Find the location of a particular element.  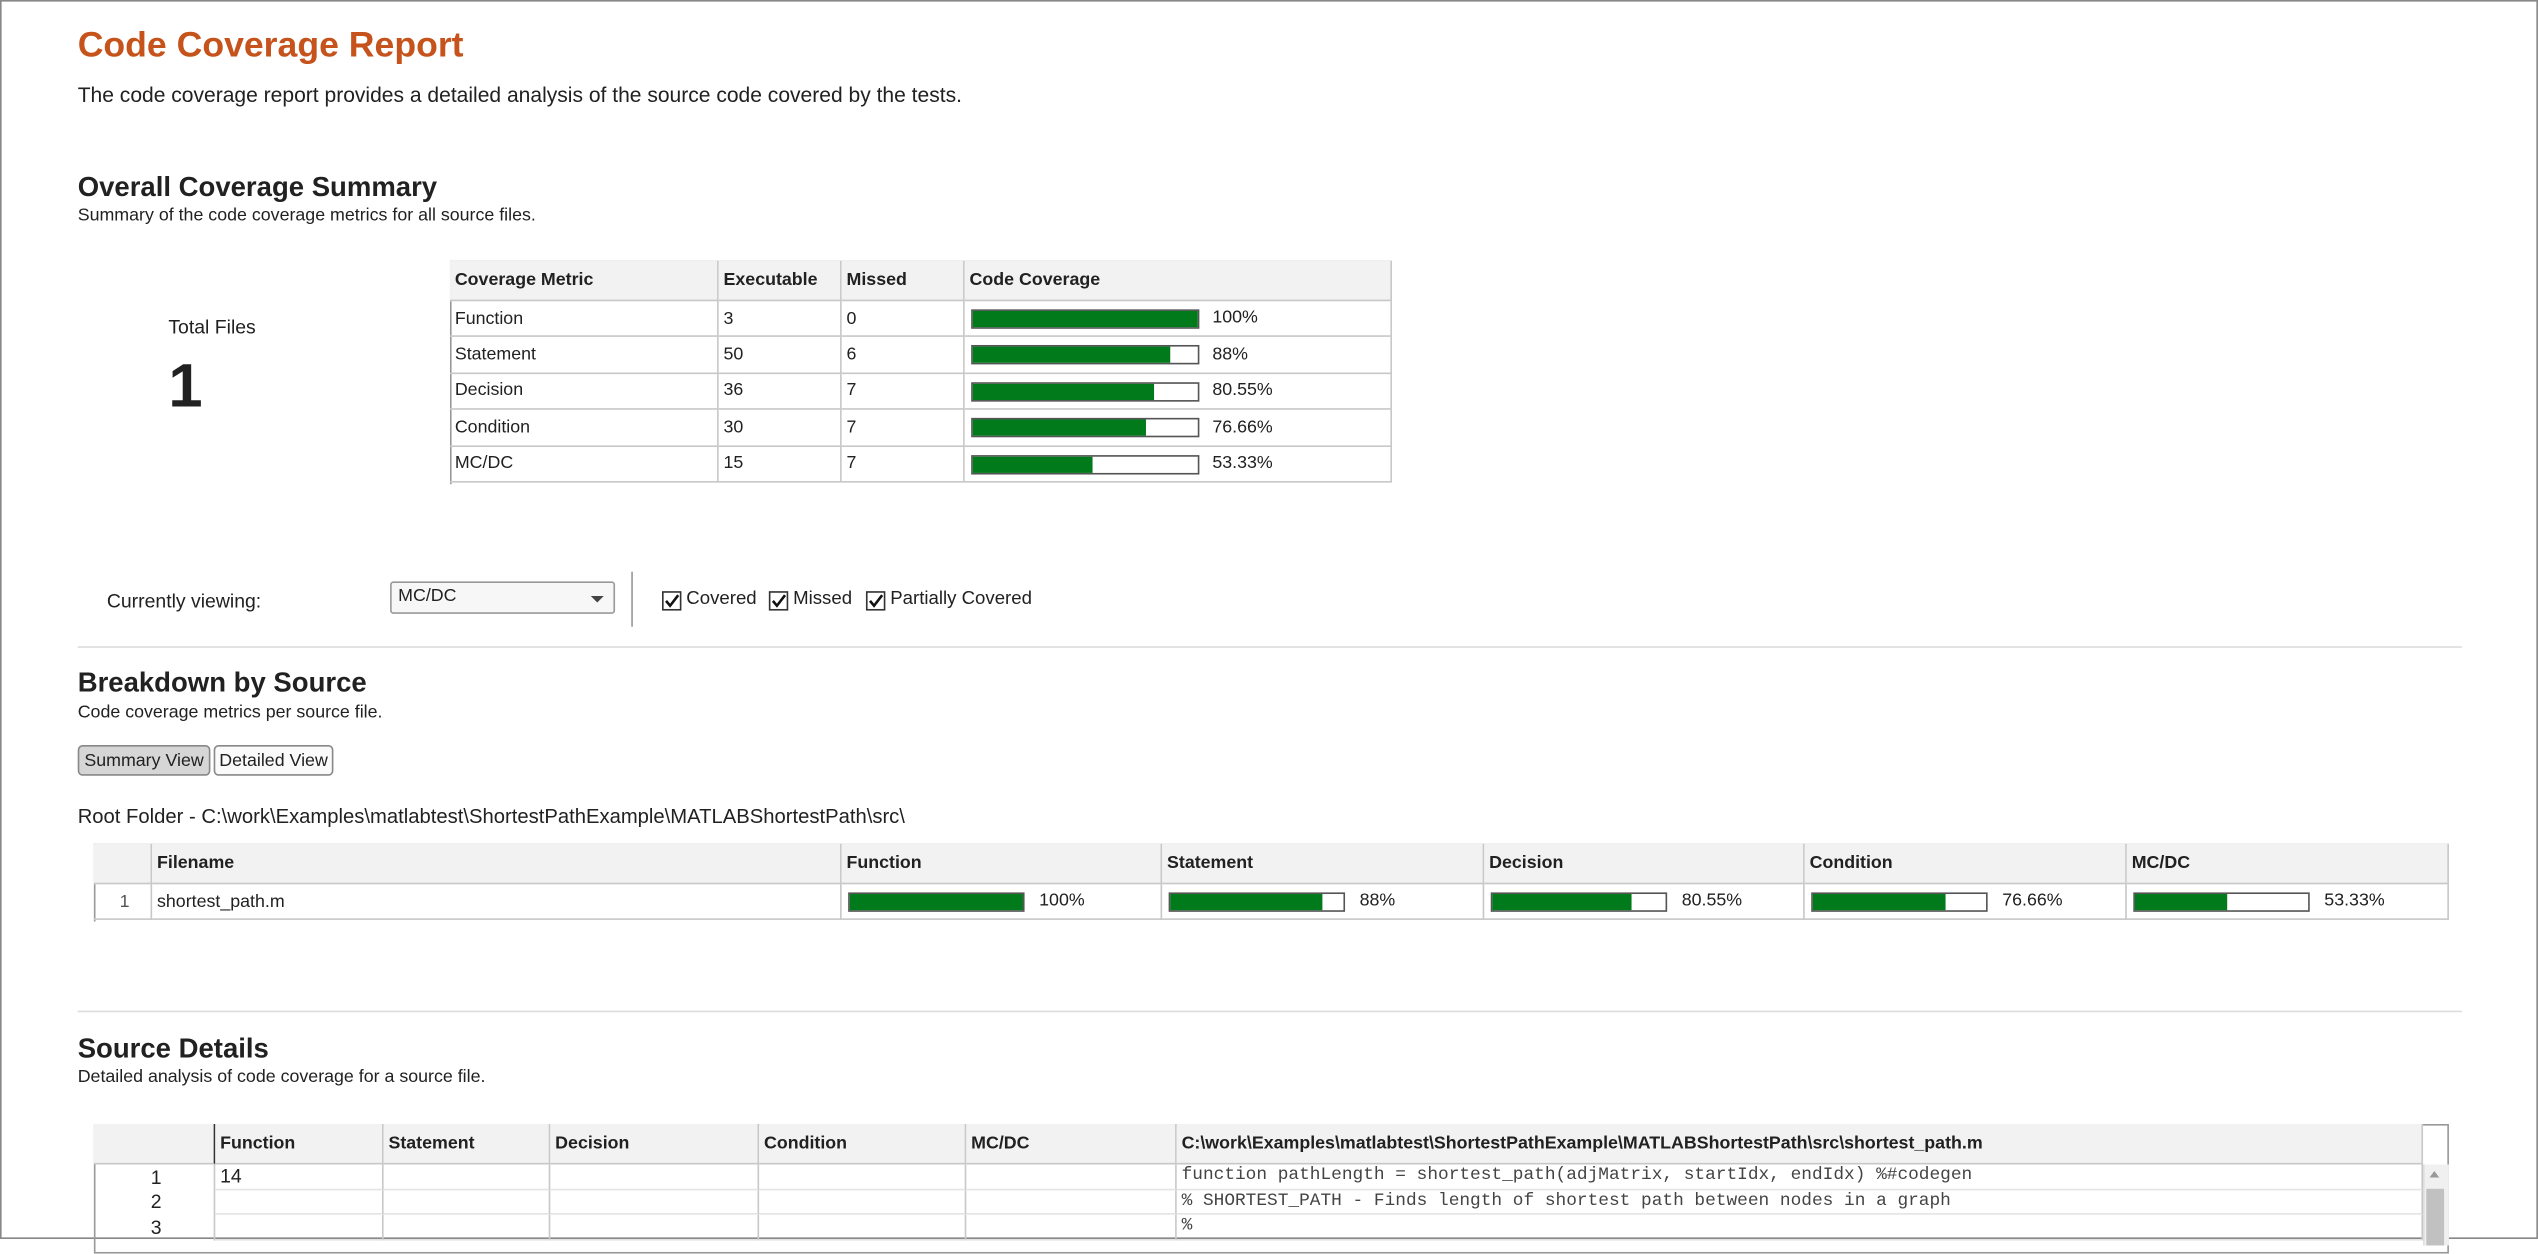

function-count is located at coordinates (299, 1227).